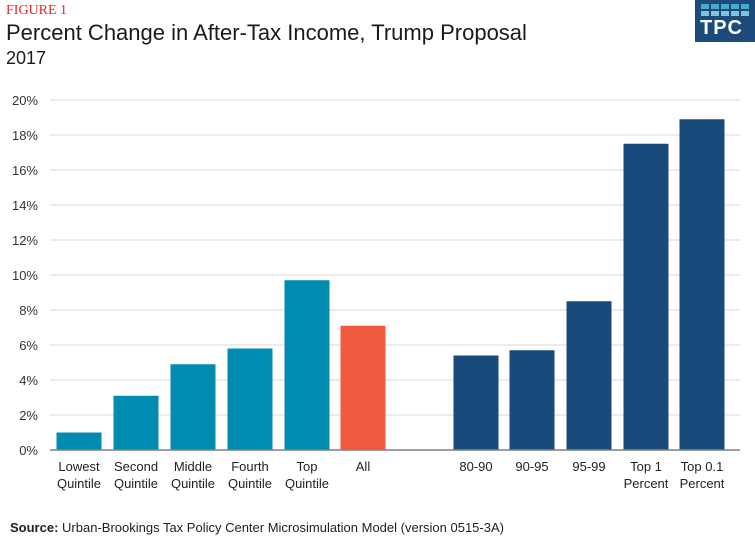 Image resolution: width=755 pixels, height=546 pixels. Describe the element at coordinates (26, 58) in the screenshot. I see `chart-subtitle: 2017` at that location.